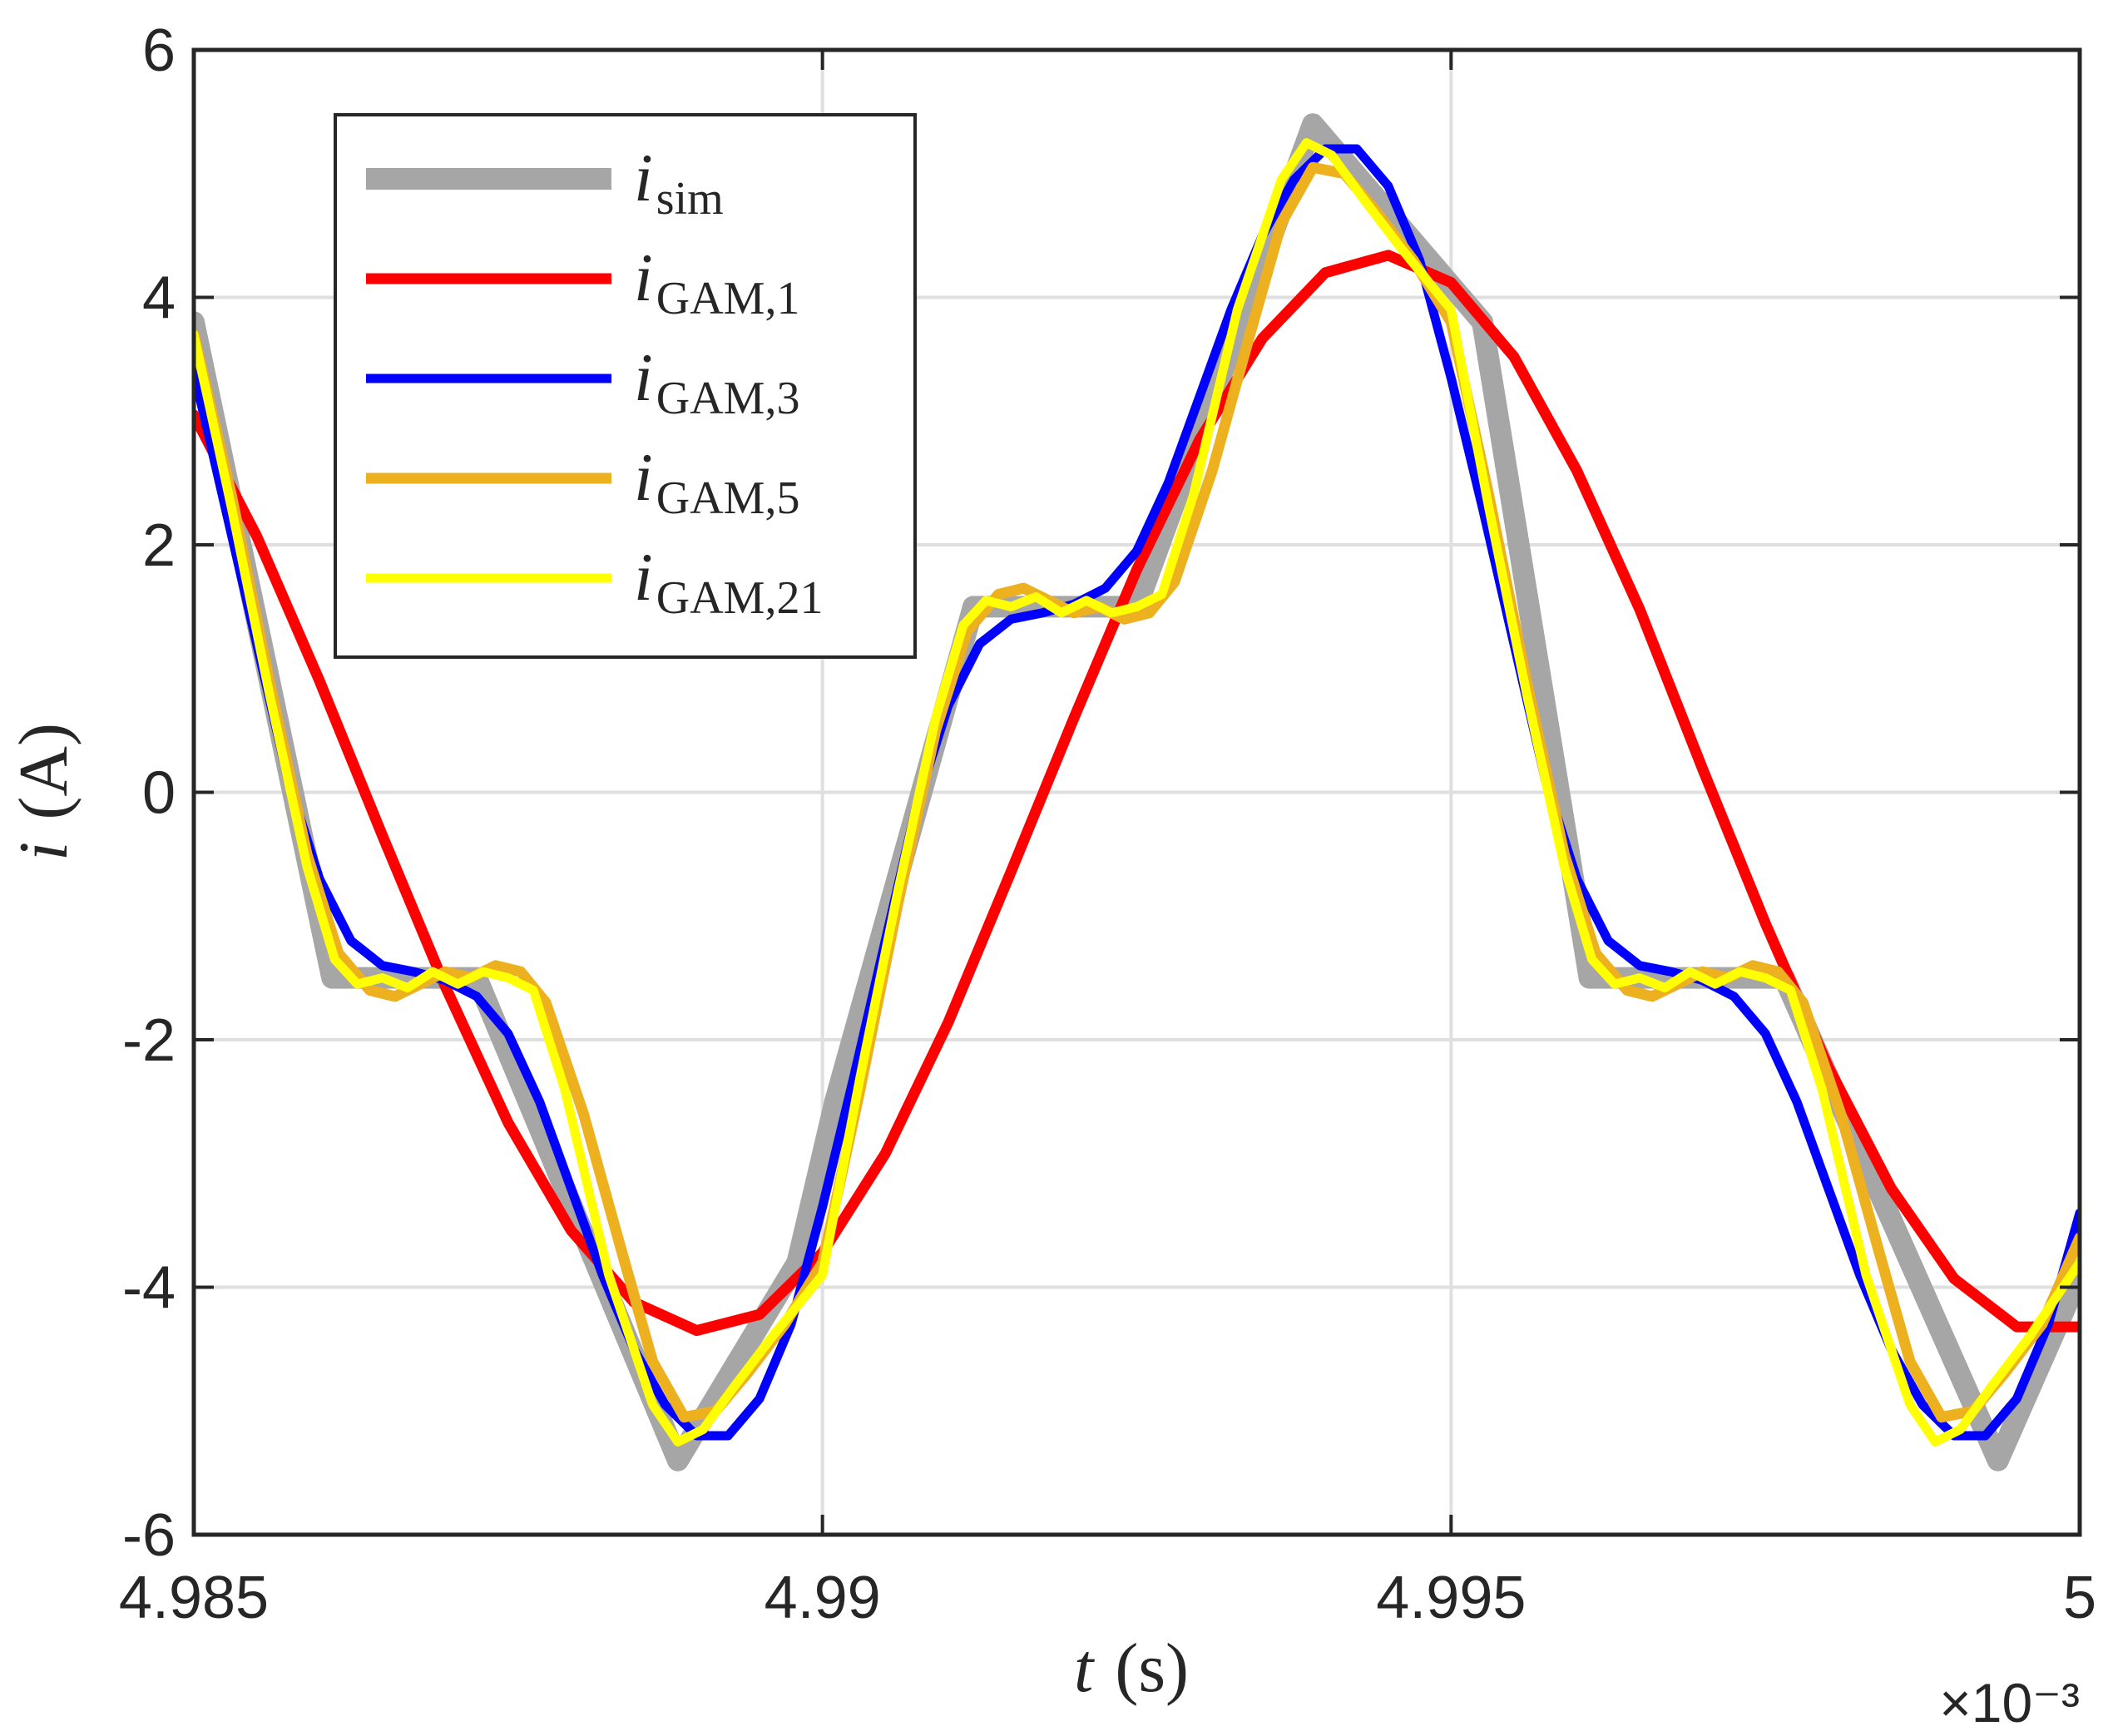 This screenshot has height=1736, width=2108. I want to click on y-tick-label: -4, so click(149, 1288).